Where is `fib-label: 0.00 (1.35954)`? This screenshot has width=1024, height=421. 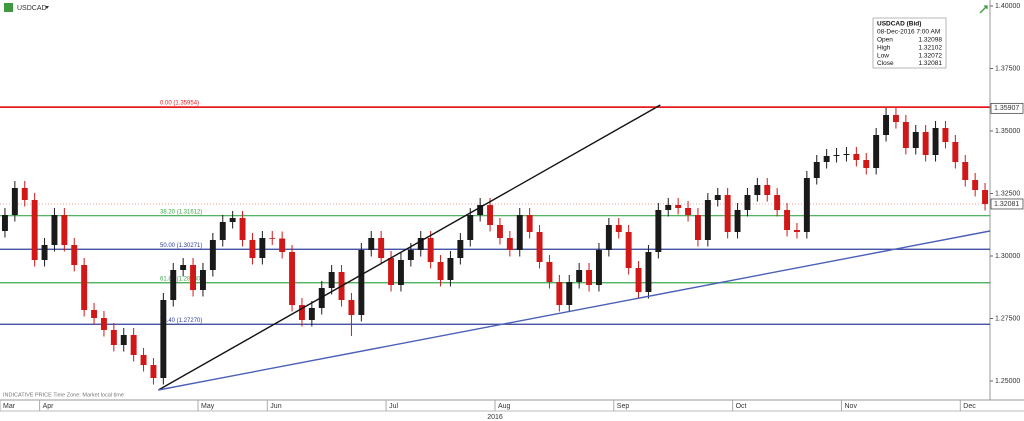 fib-label: 0.00 (1.35954) is located at coordinates (179, 104).